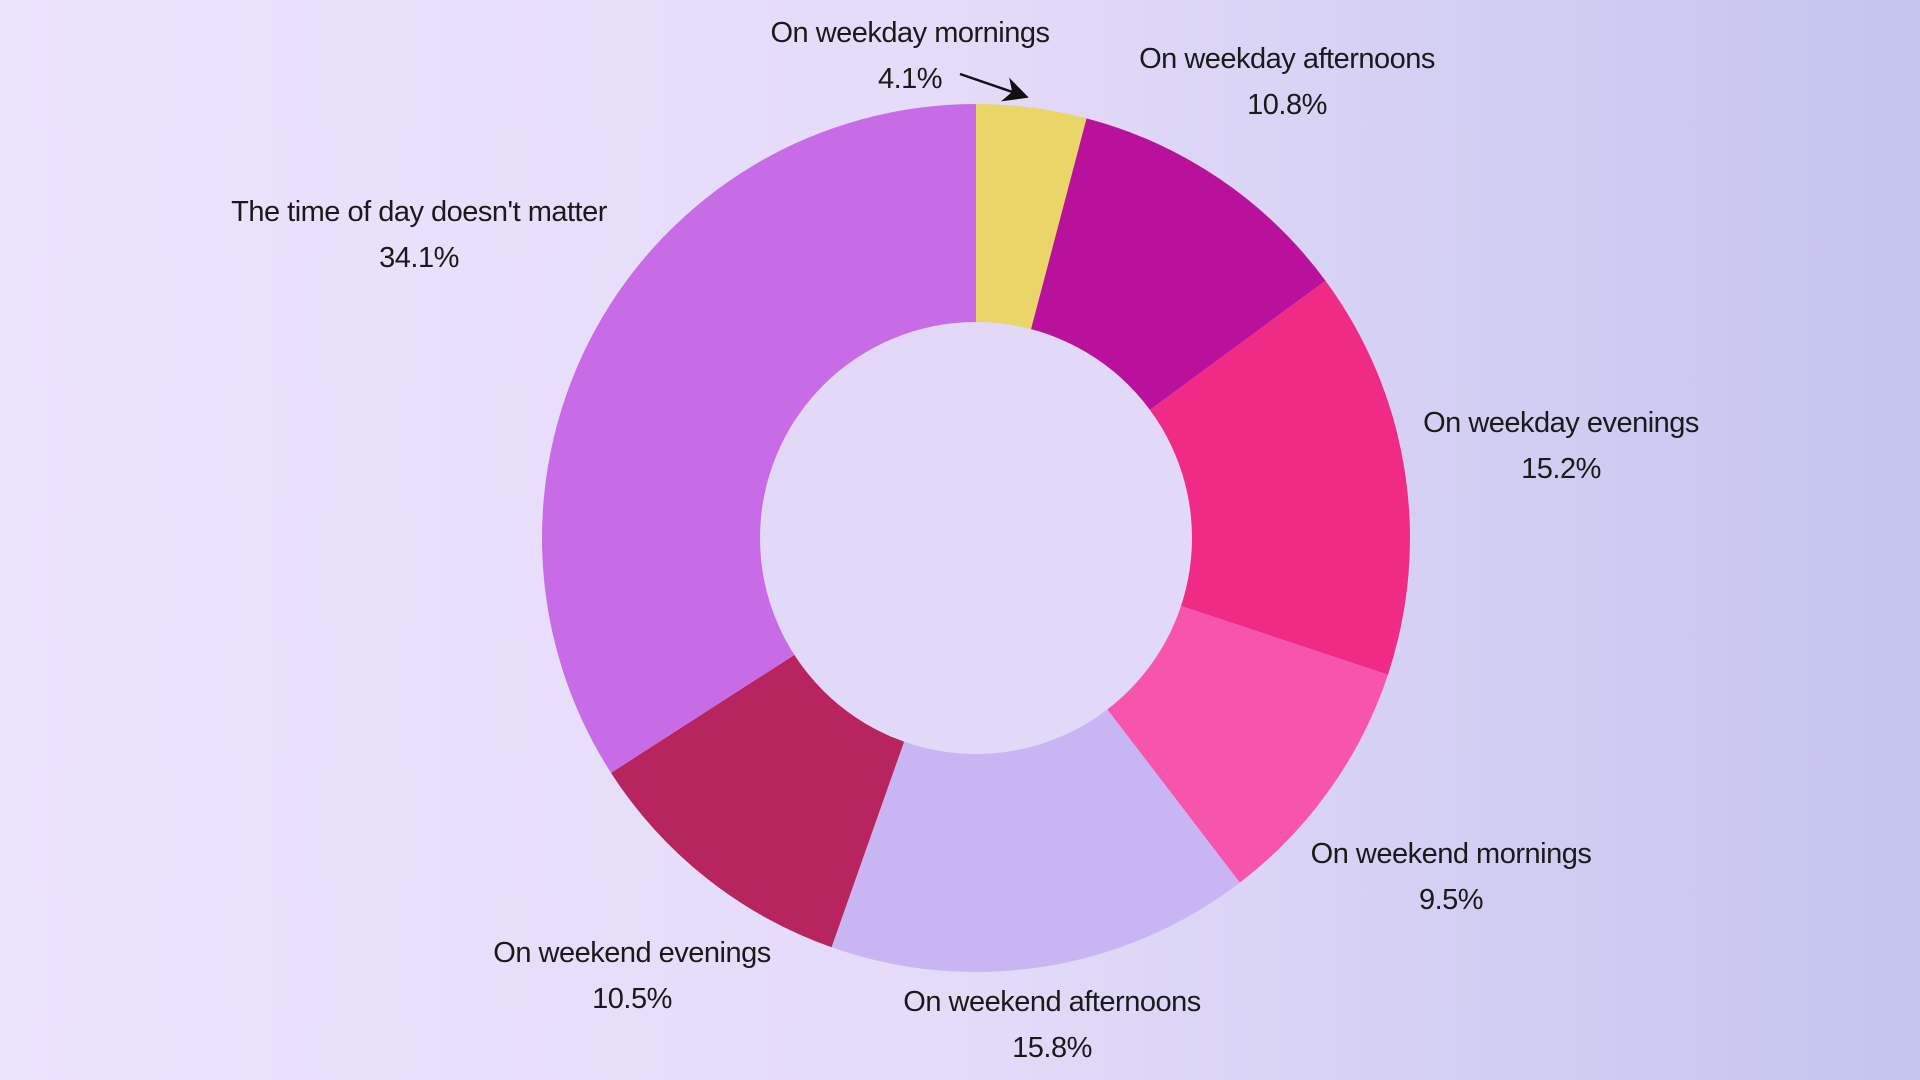 This screenshot has width=1920, height=1080. What do you see at coordinates (1287, 82) in the screenshot?
I see `slice-label-weekday-afternoons: On weekday afternoons 10.8%` at bounding box center [1287, 82].